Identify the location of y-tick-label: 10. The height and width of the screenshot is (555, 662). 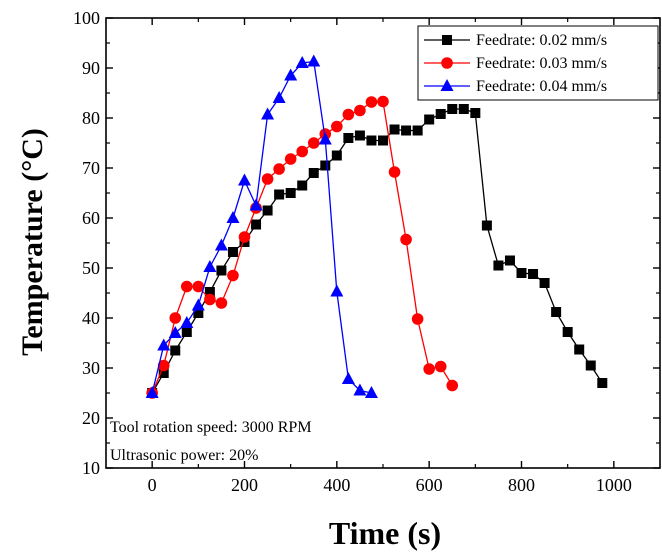
(91, 468).